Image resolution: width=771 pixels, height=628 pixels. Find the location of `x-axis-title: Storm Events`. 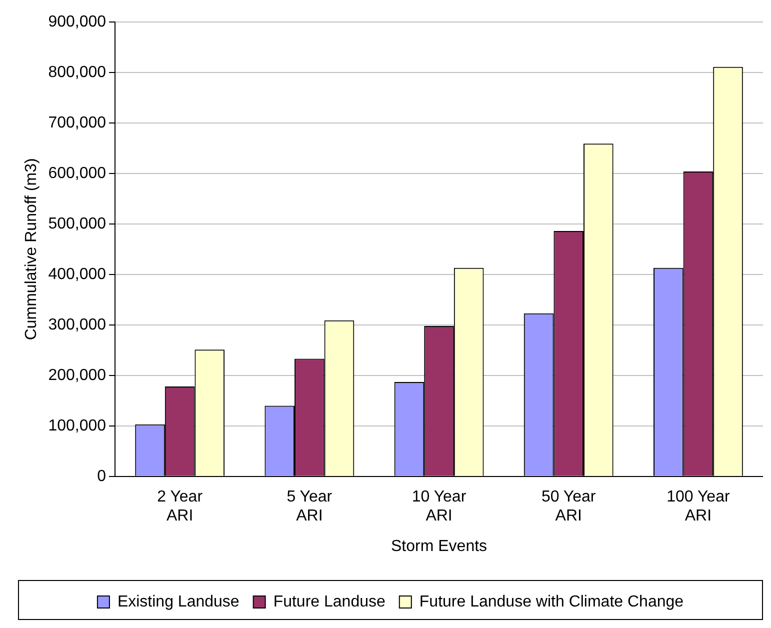

x-axis-title: Storm Events is located at coordinates (439, 546).